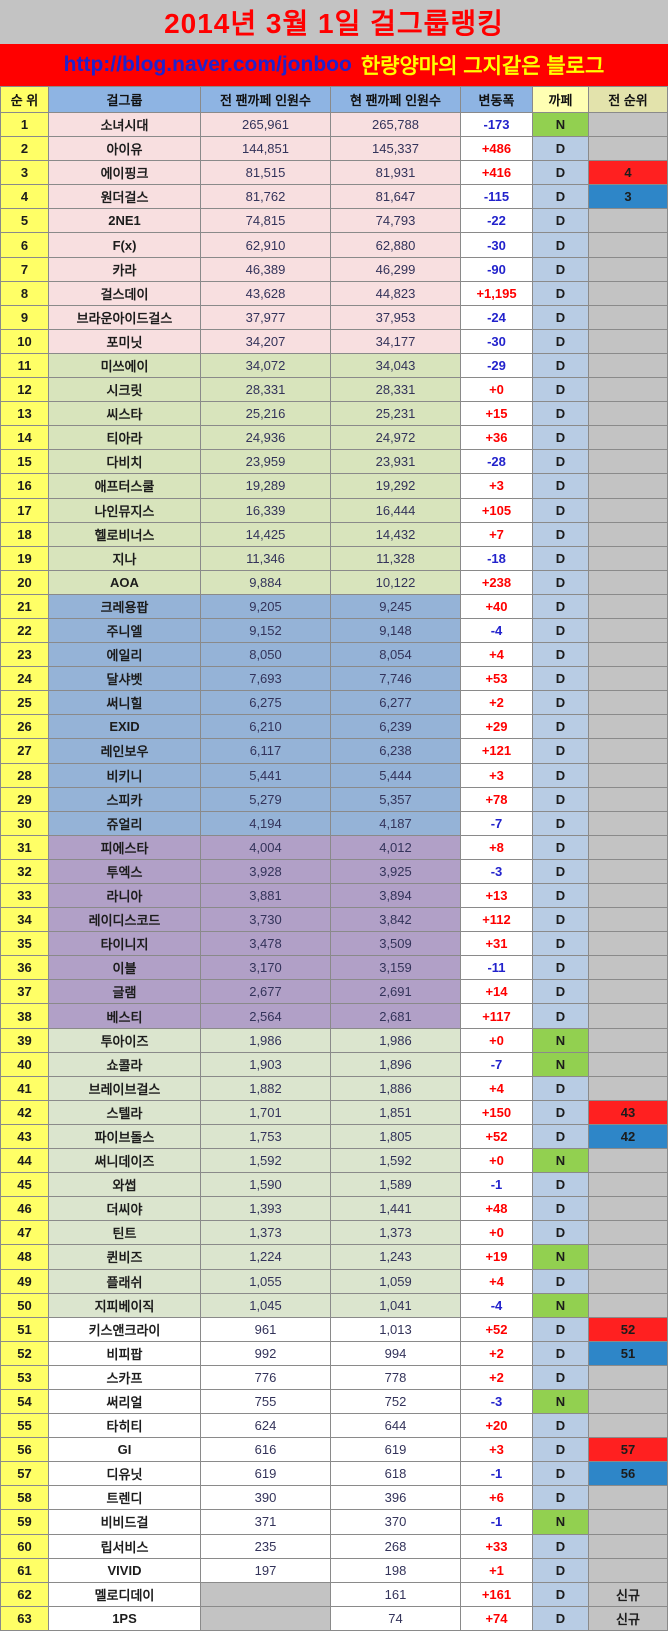  What do you see at coordinates (497, 992) in the screenshot?
I see `change-value: +14` at bounding box center [497, 992].